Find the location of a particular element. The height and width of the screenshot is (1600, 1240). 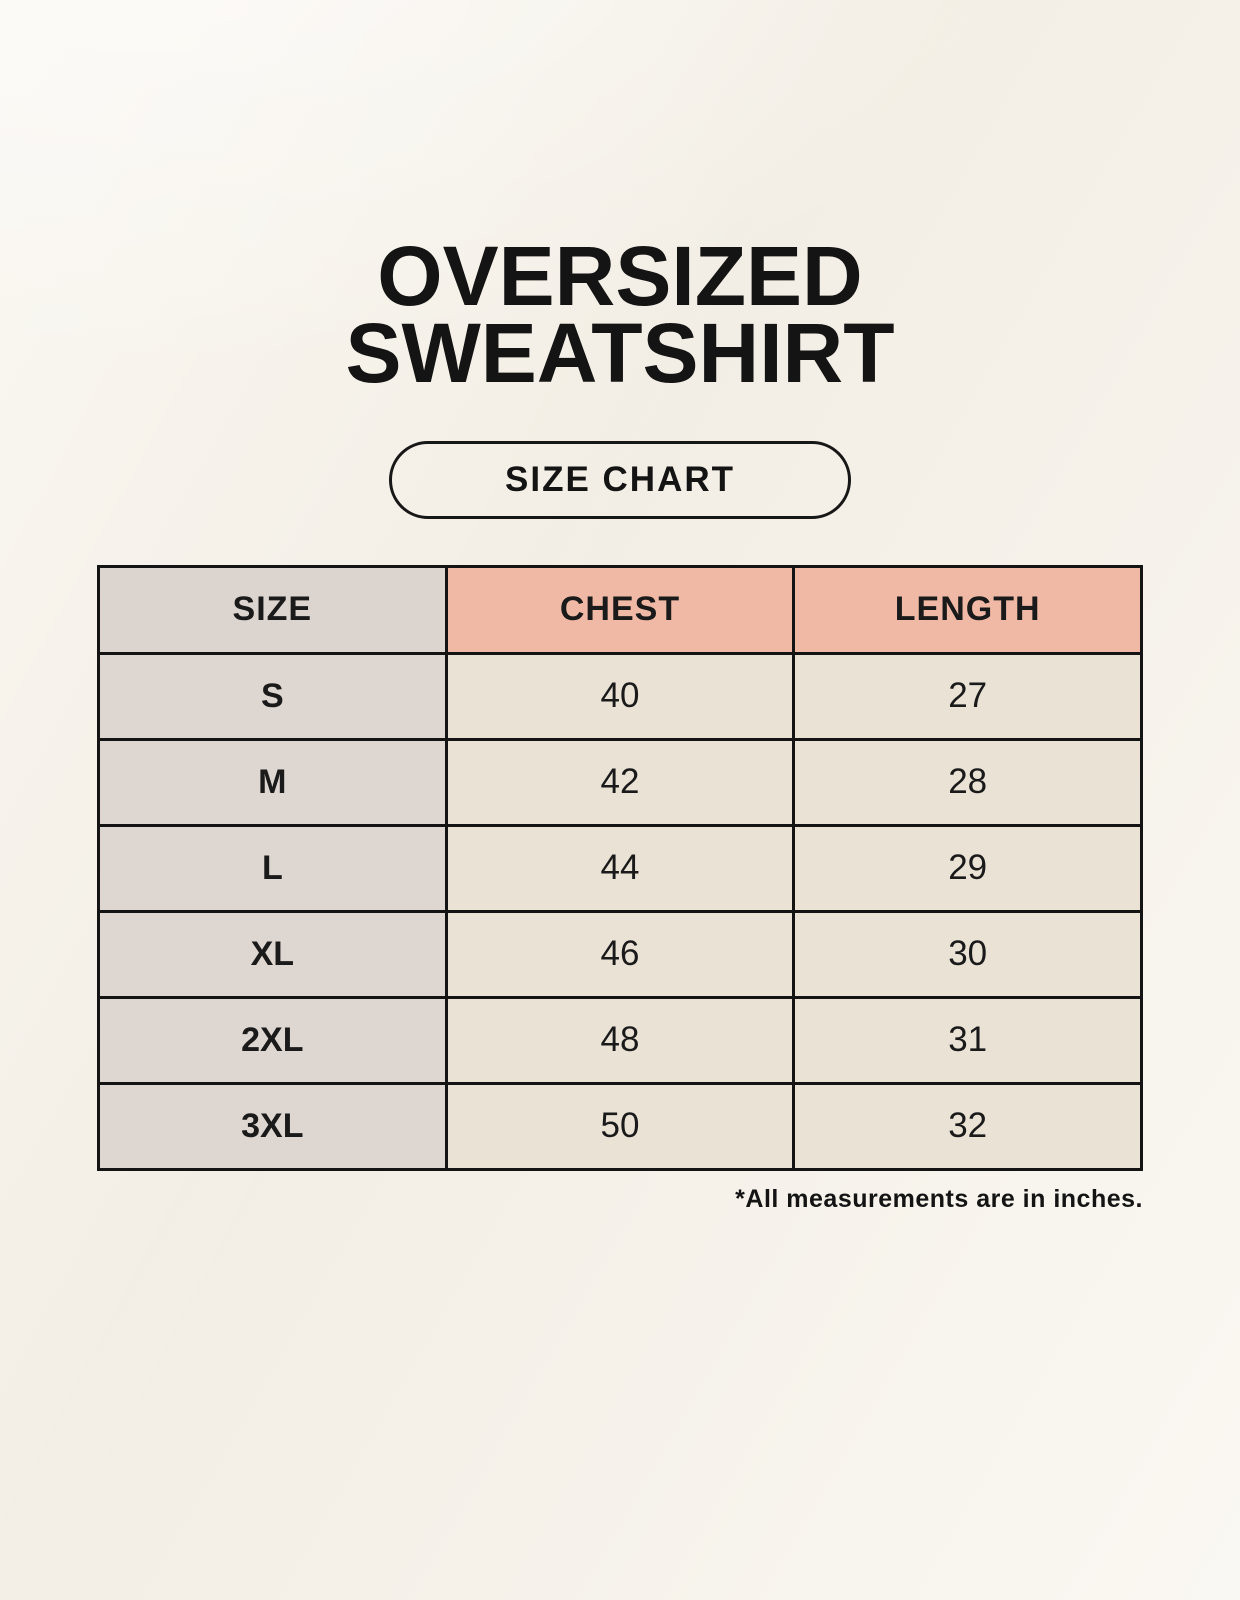

chest-value-cell: 44 is located at coordinates (620, 868).